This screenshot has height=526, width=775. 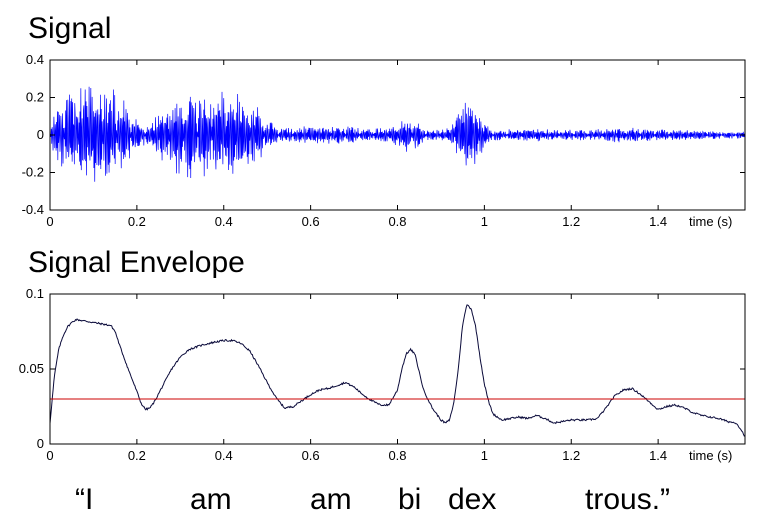 I want to click on caption-word: dex, so click(x=472, y=499).